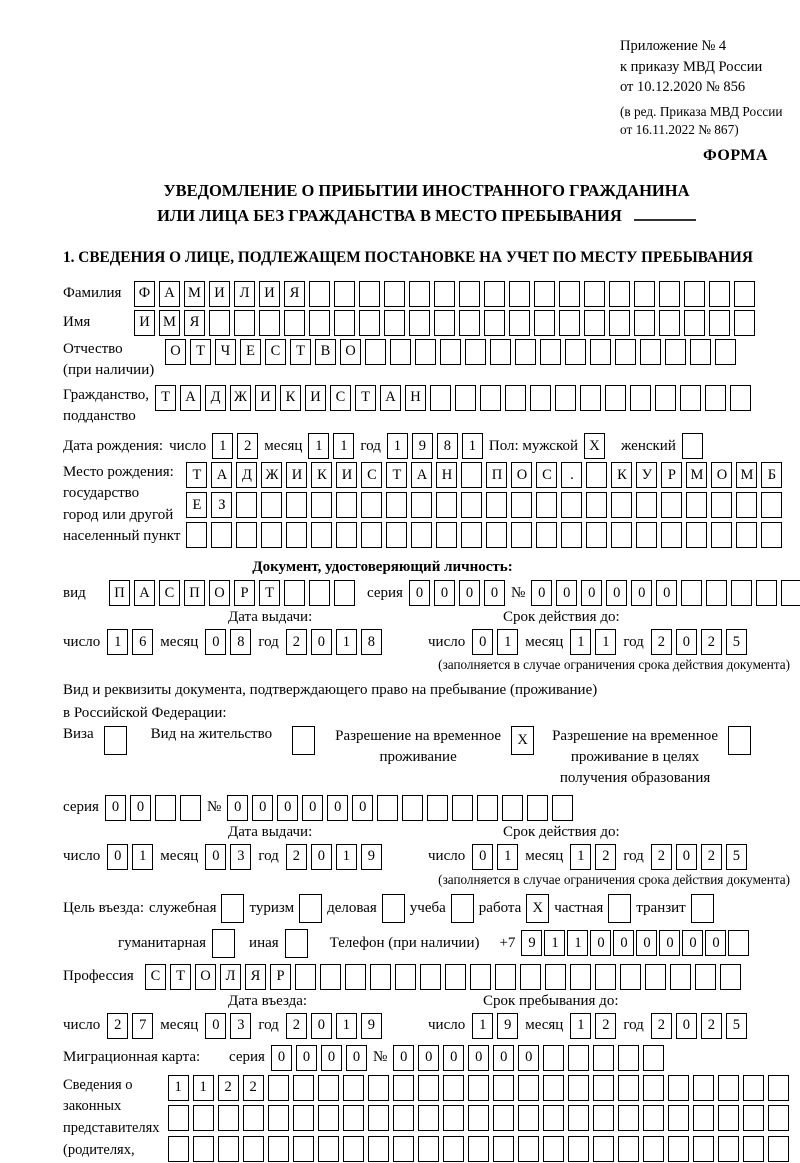 Image resolution: width=800 pixels, height=1163 pixels. I want to click on patronymic-char-box: Т, so click(300, 351).